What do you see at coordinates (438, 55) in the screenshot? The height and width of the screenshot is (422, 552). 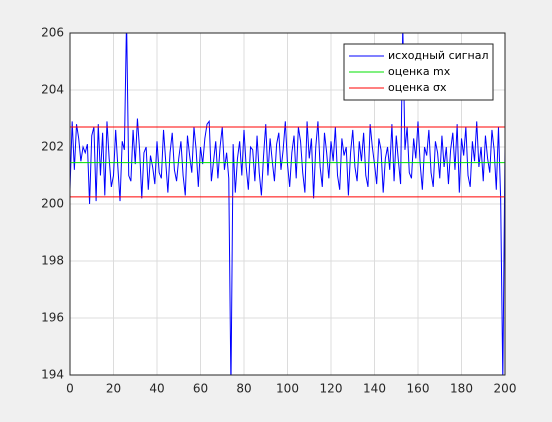 I see `legend-label: исходный сигнал` at bounding box center [438, 55].